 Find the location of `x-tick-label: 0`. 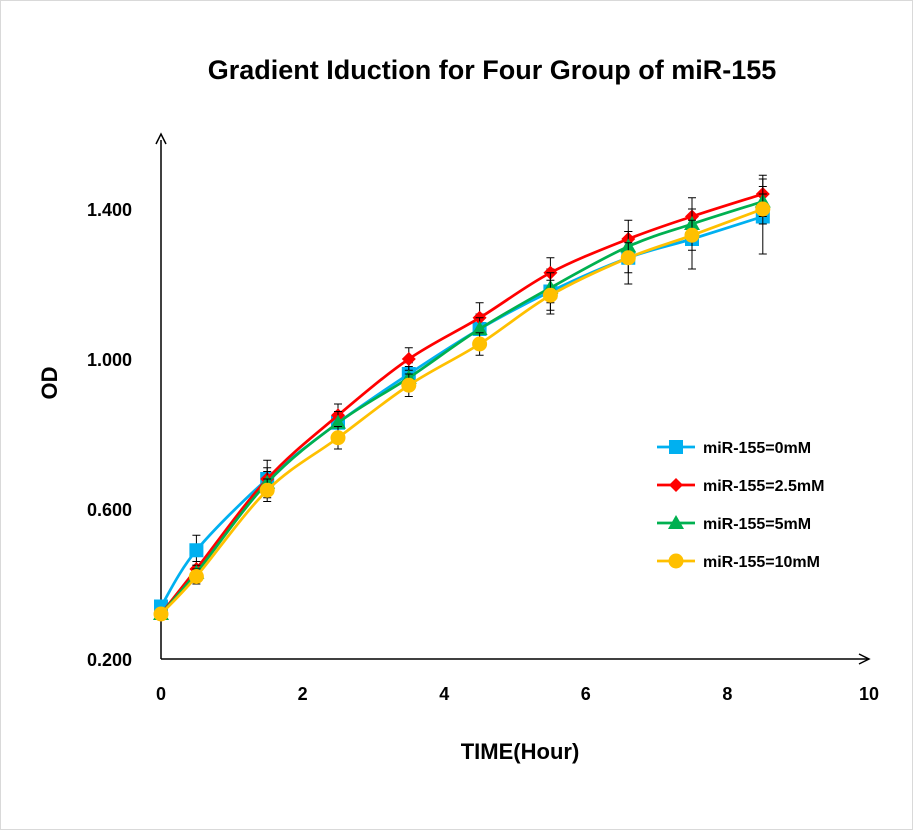

x-tick-label: 0 is located at coordinates (161, 694).